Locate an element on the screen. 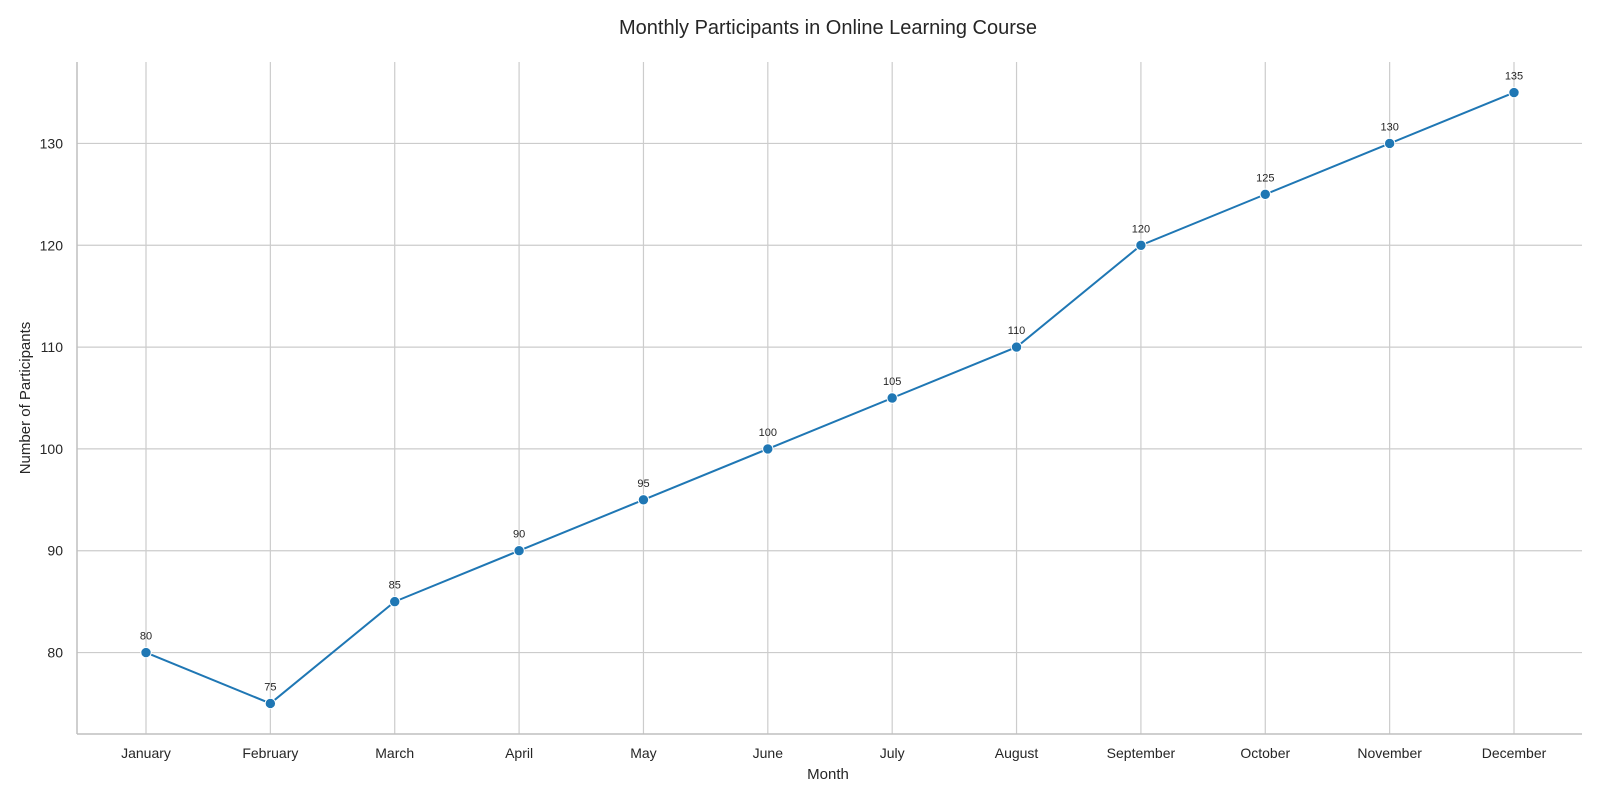  data-label: 125 is located at coordinates (1265, 178).